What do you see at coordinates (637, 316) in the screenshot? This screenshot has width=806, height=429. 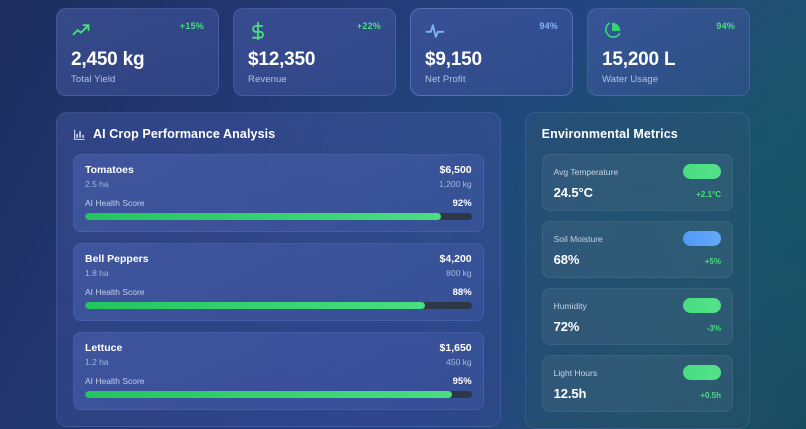 I see `list-item: Humidity 72% -3%` at bounding box center [637, 316].